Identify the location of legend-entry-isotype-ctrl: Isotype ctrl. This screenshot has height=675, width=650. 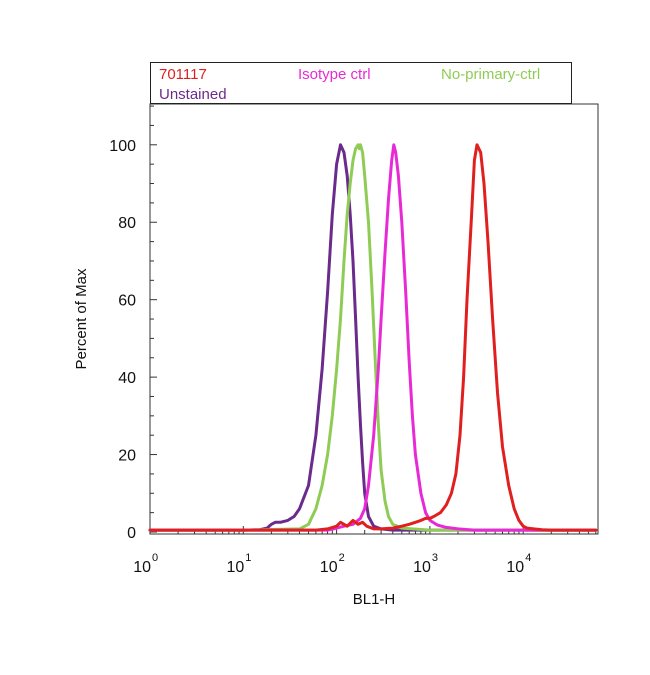
(334, 74).